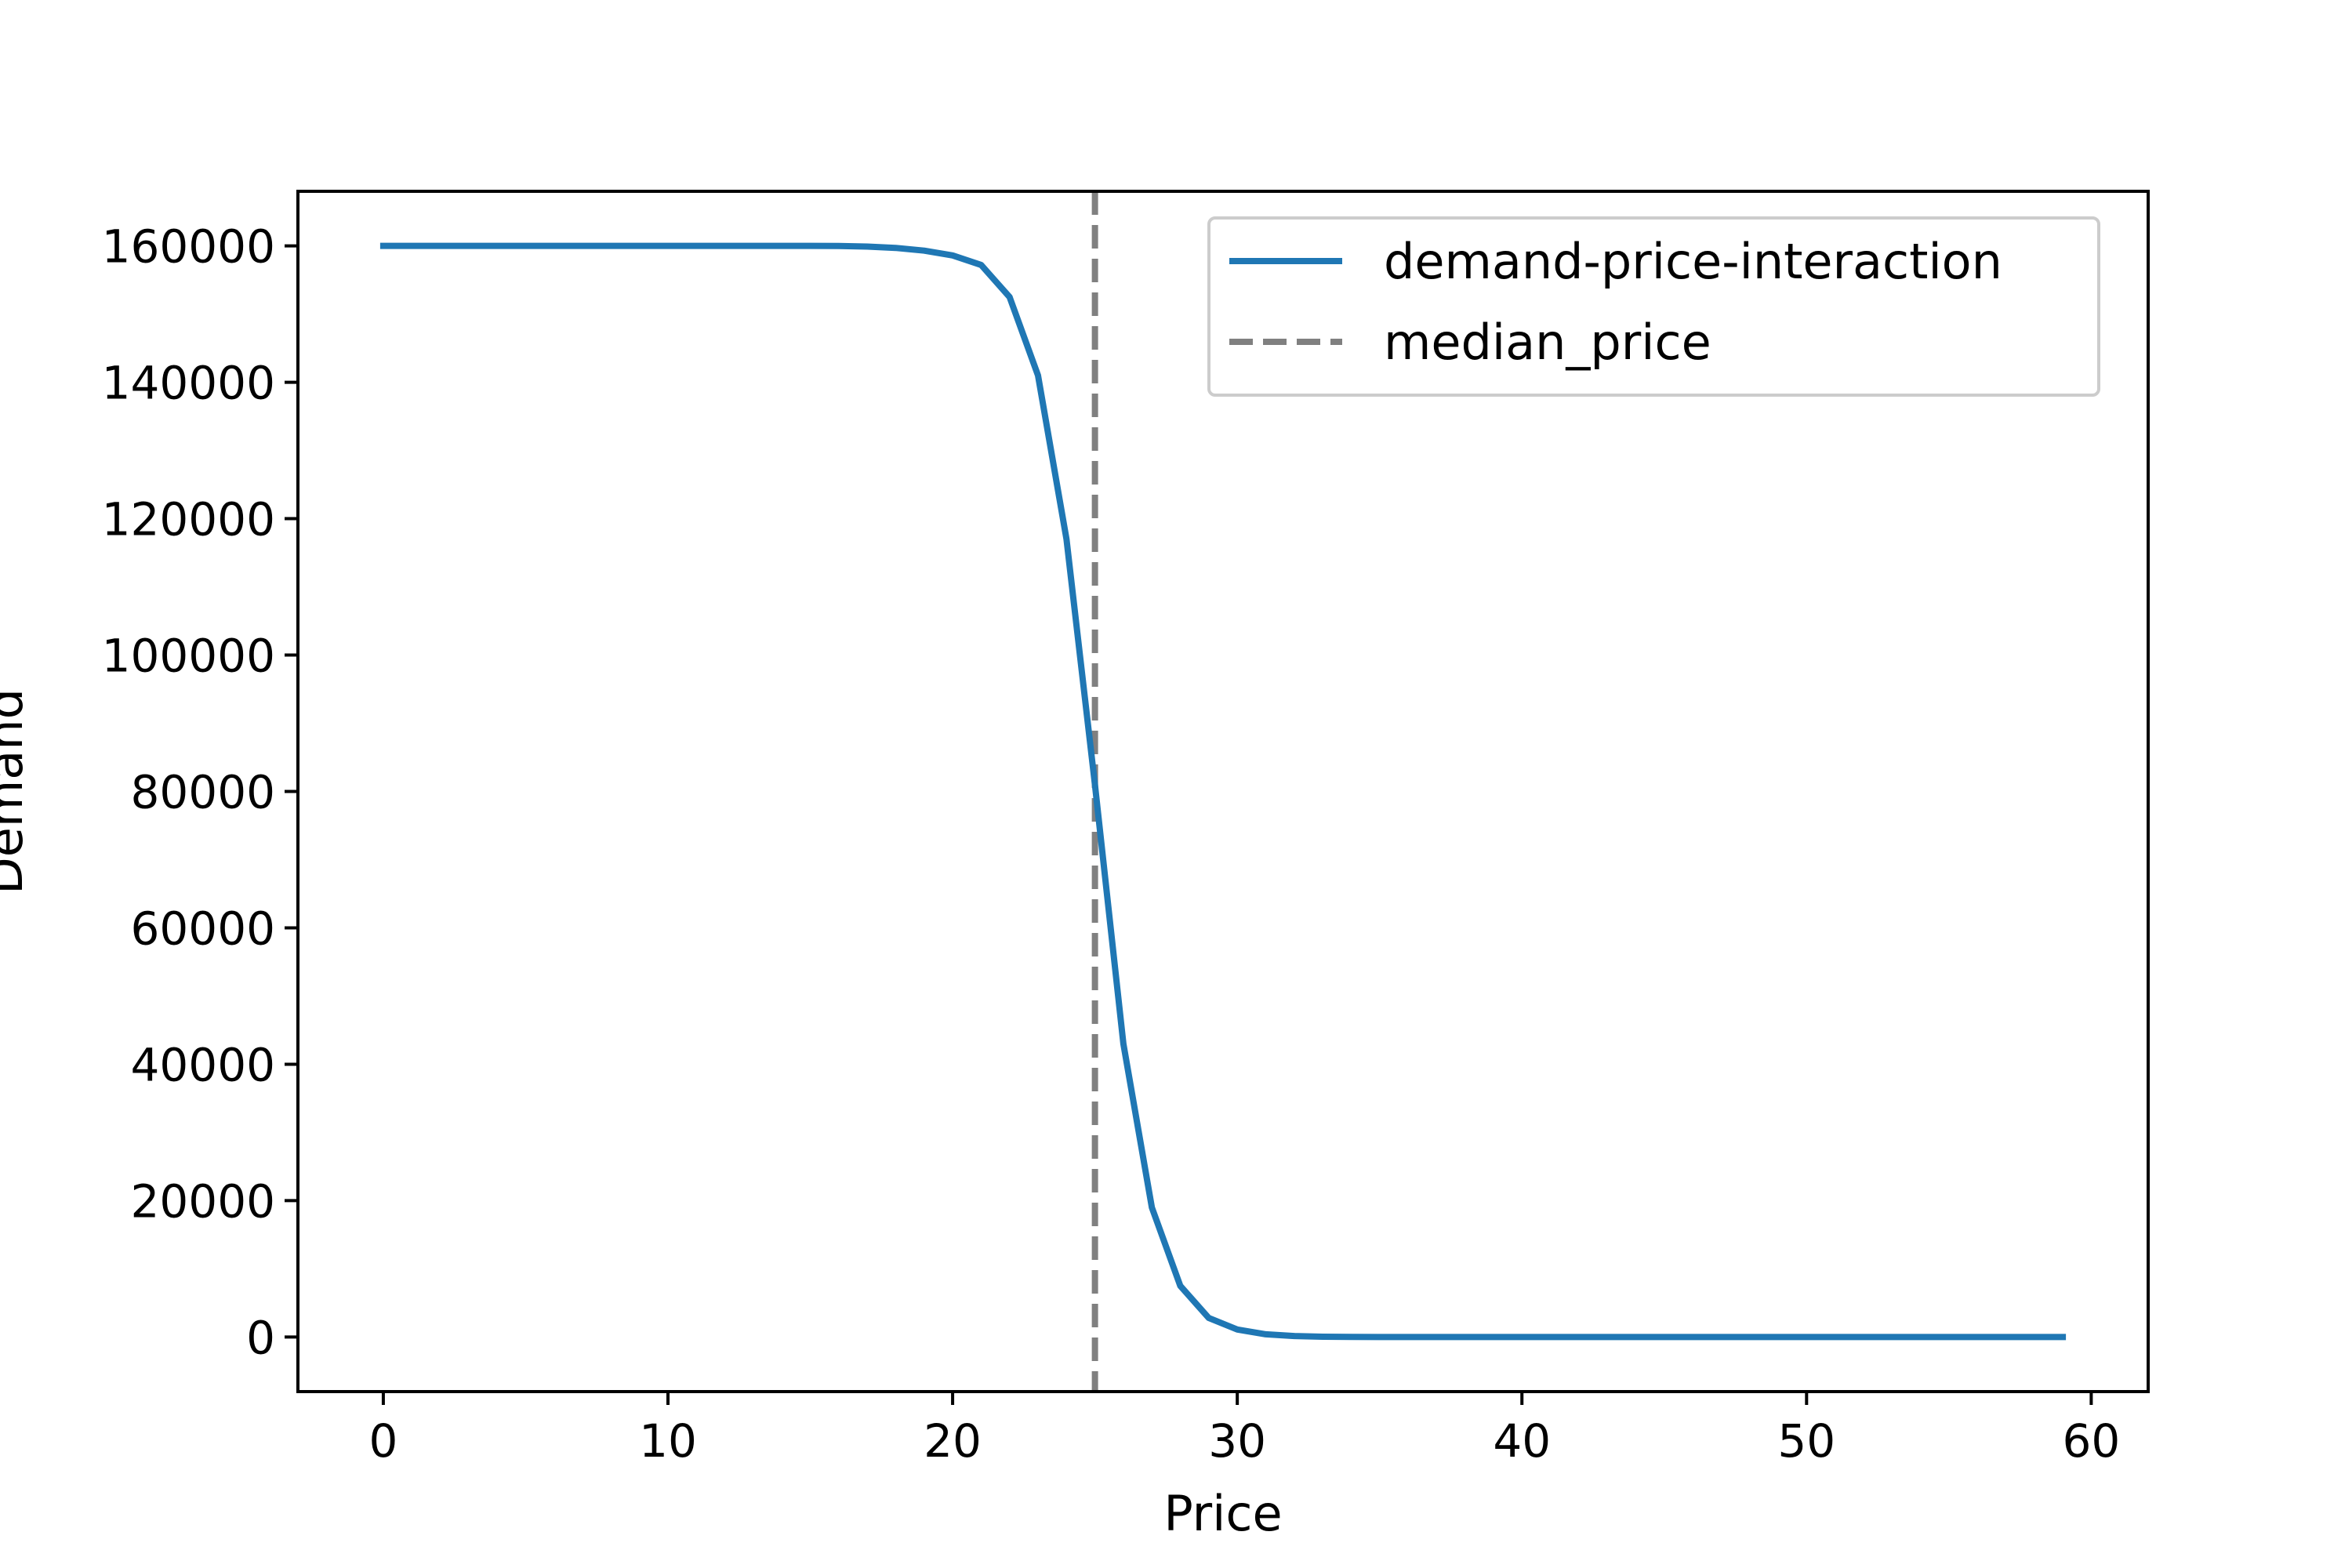  I want to click on legend-box, so click(1654, 306).